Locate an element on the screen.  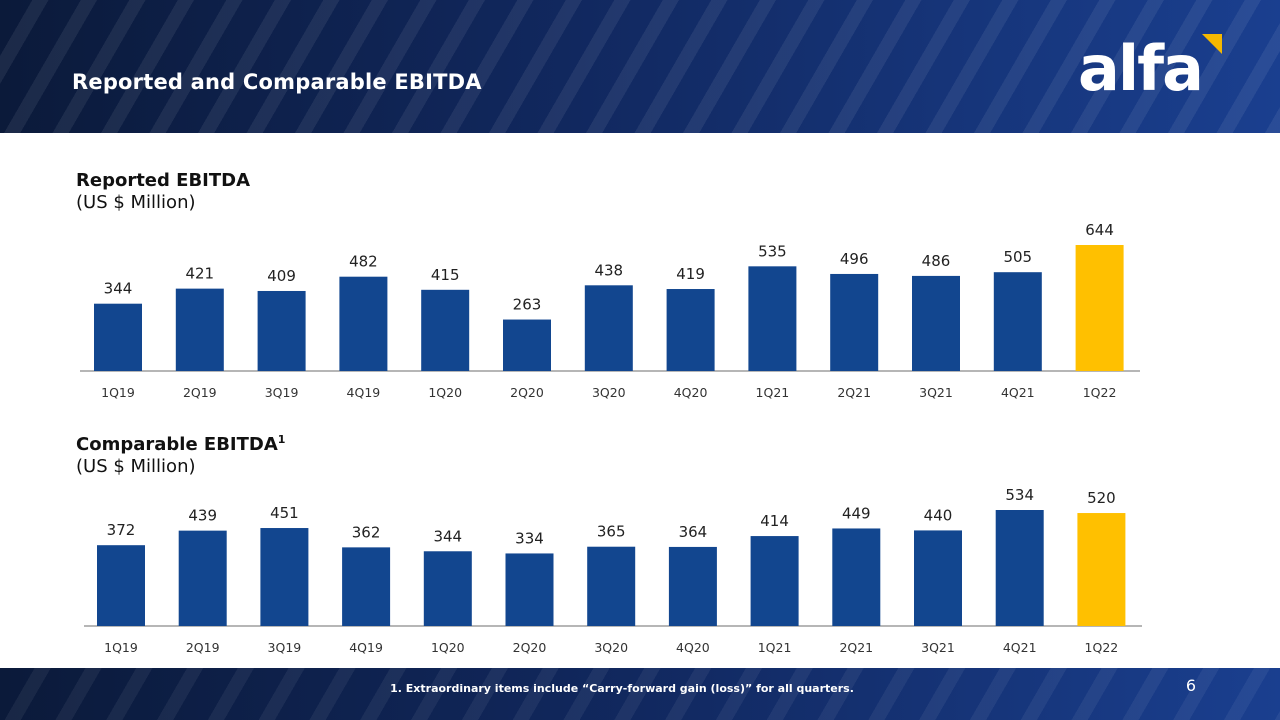
slide-title: Reported and Comparable EBITDA is located at coordinates (277, 82).